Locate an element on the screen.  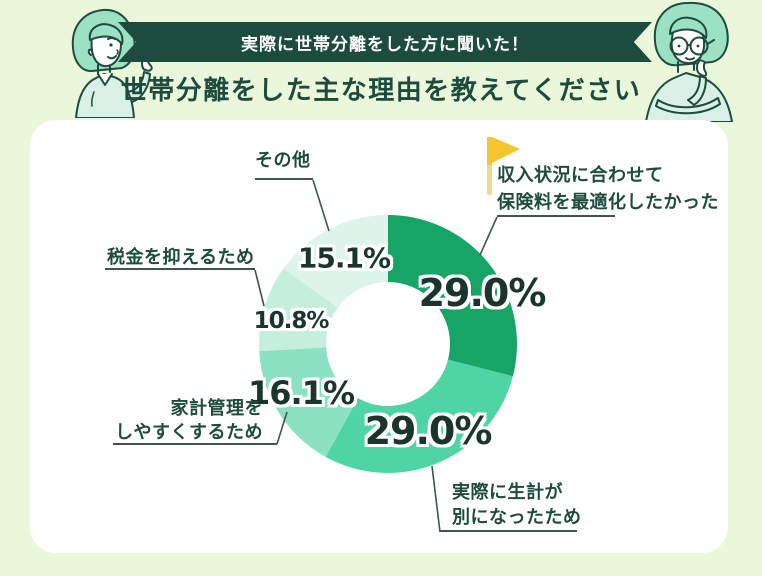
leader-line-other is located at coordinates (321, 205).